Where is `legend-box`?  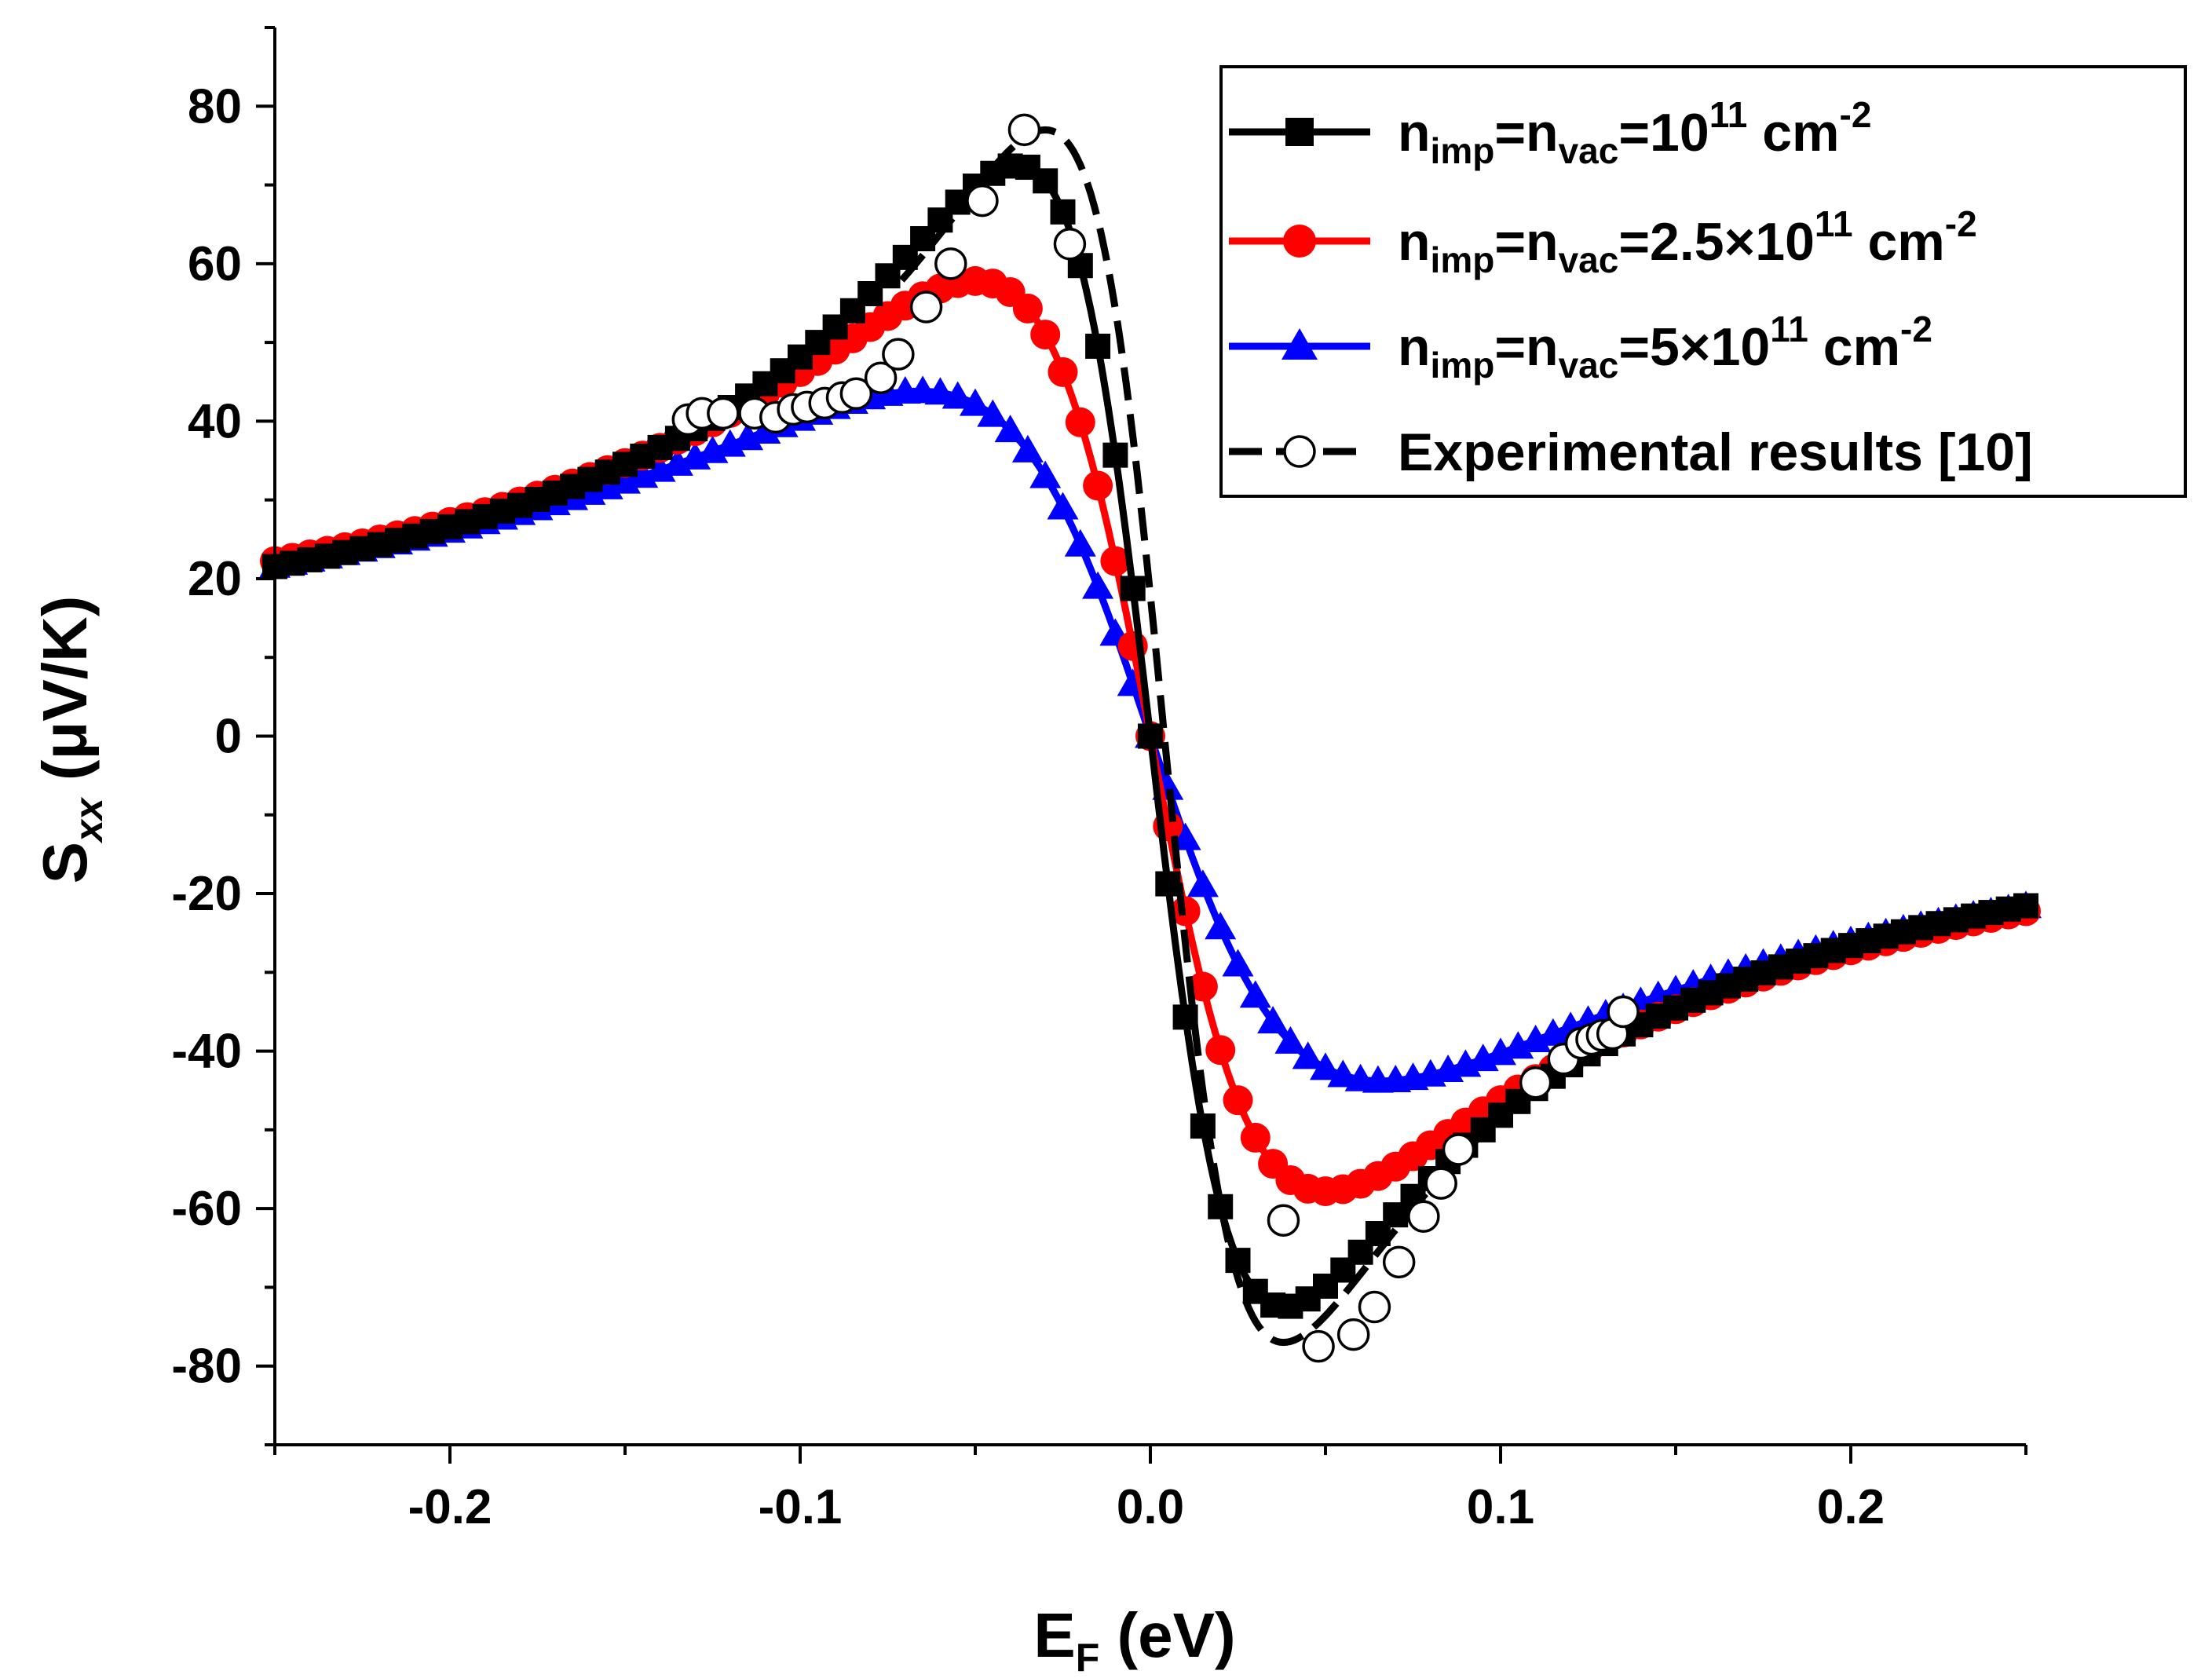
legend-box is located at coordinates (1703, 281).